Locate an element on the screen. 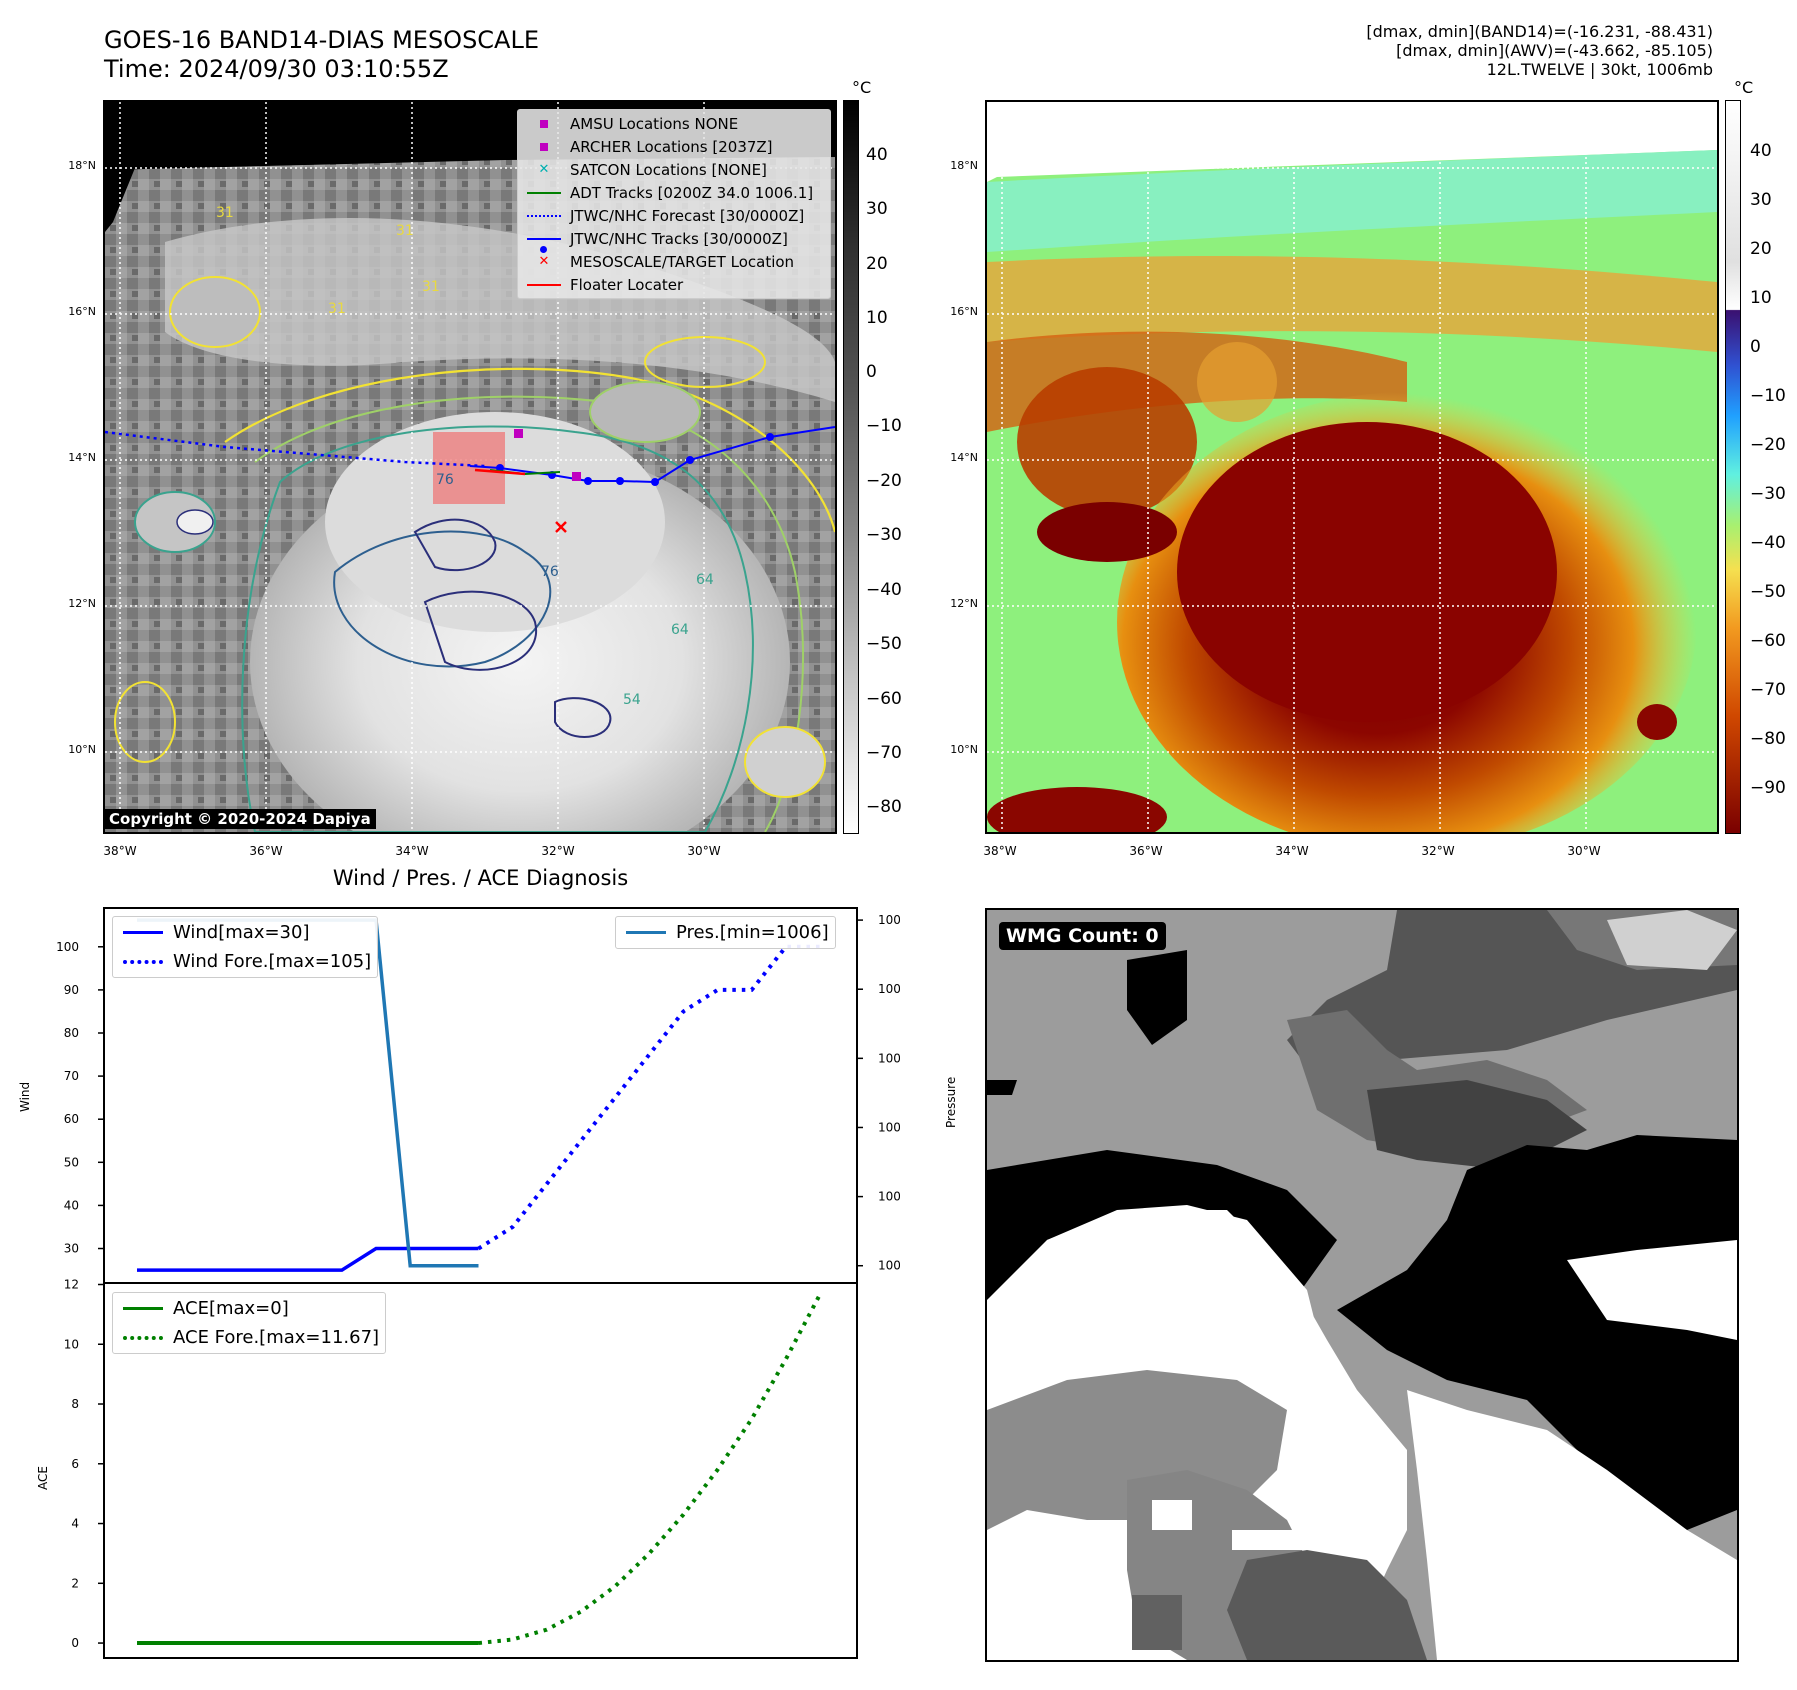 Image resolution: width=1797 pixels, height=1690 pixels. ir-colorbar-tick: −40 is located at coordinates (884, 590).